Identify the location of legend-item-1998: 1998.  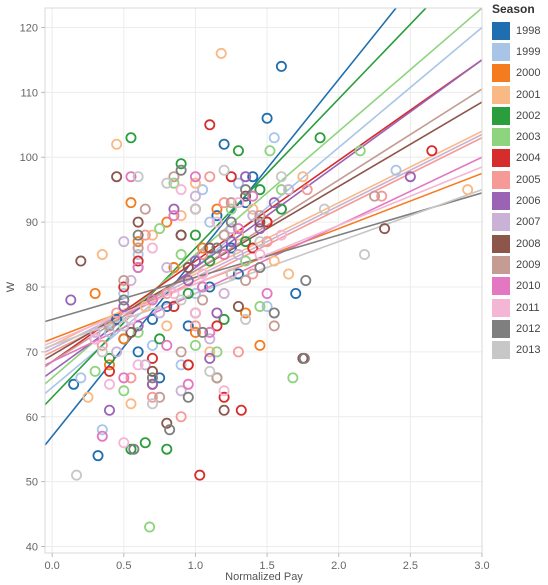
(518, 30).